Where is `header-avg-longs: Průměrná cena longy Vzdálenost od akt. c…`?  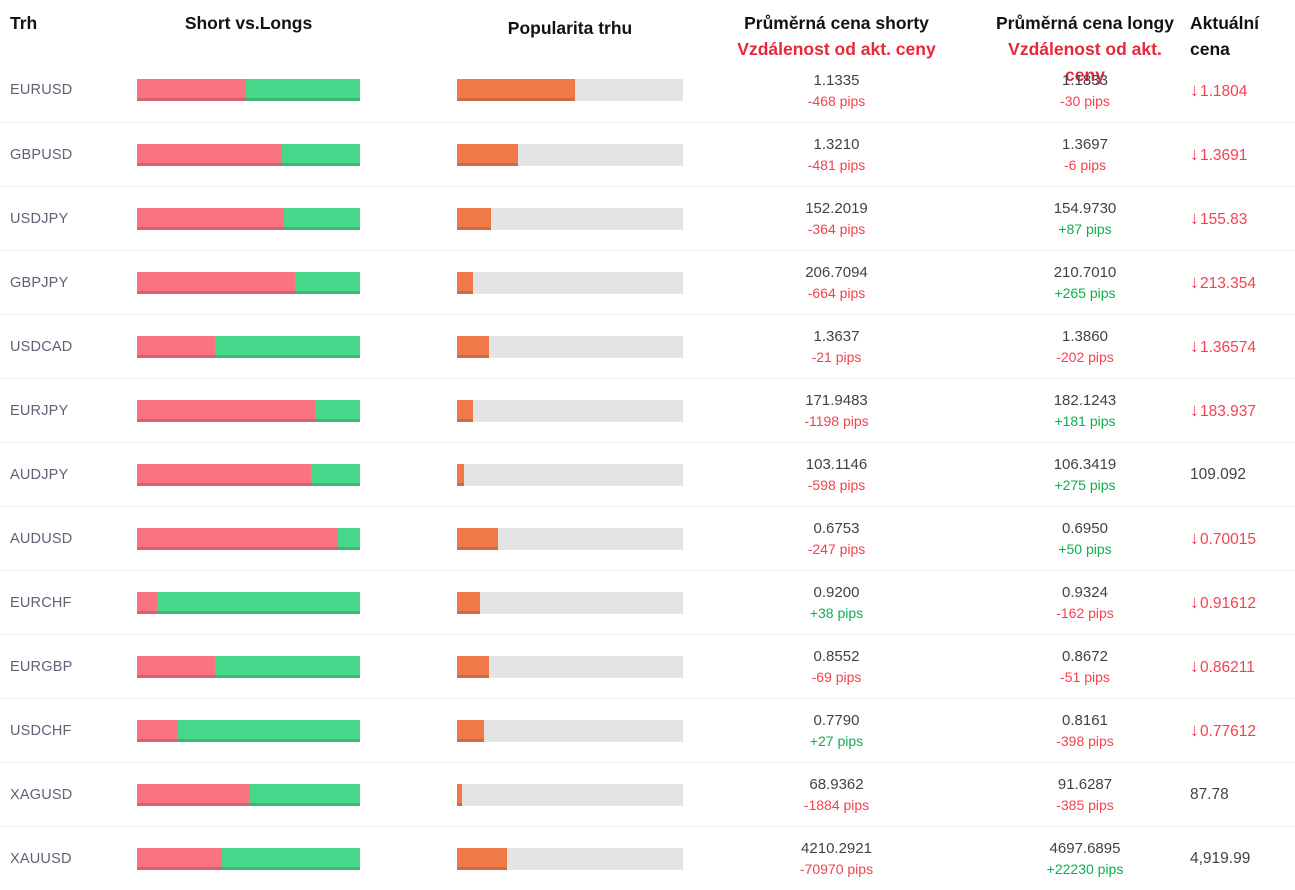
header-avg-longs: Průměrná cena longy Vzdálenost od akt. c… is located at coordinates (1085, 49).